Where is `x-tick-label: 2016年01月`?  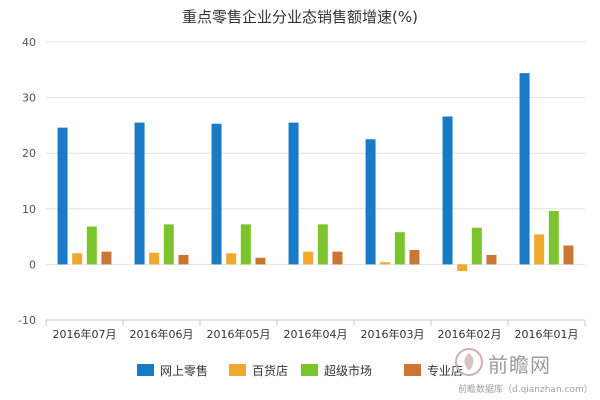 x-tick-label: 2016年01月 is located at coordinates (547, 334).